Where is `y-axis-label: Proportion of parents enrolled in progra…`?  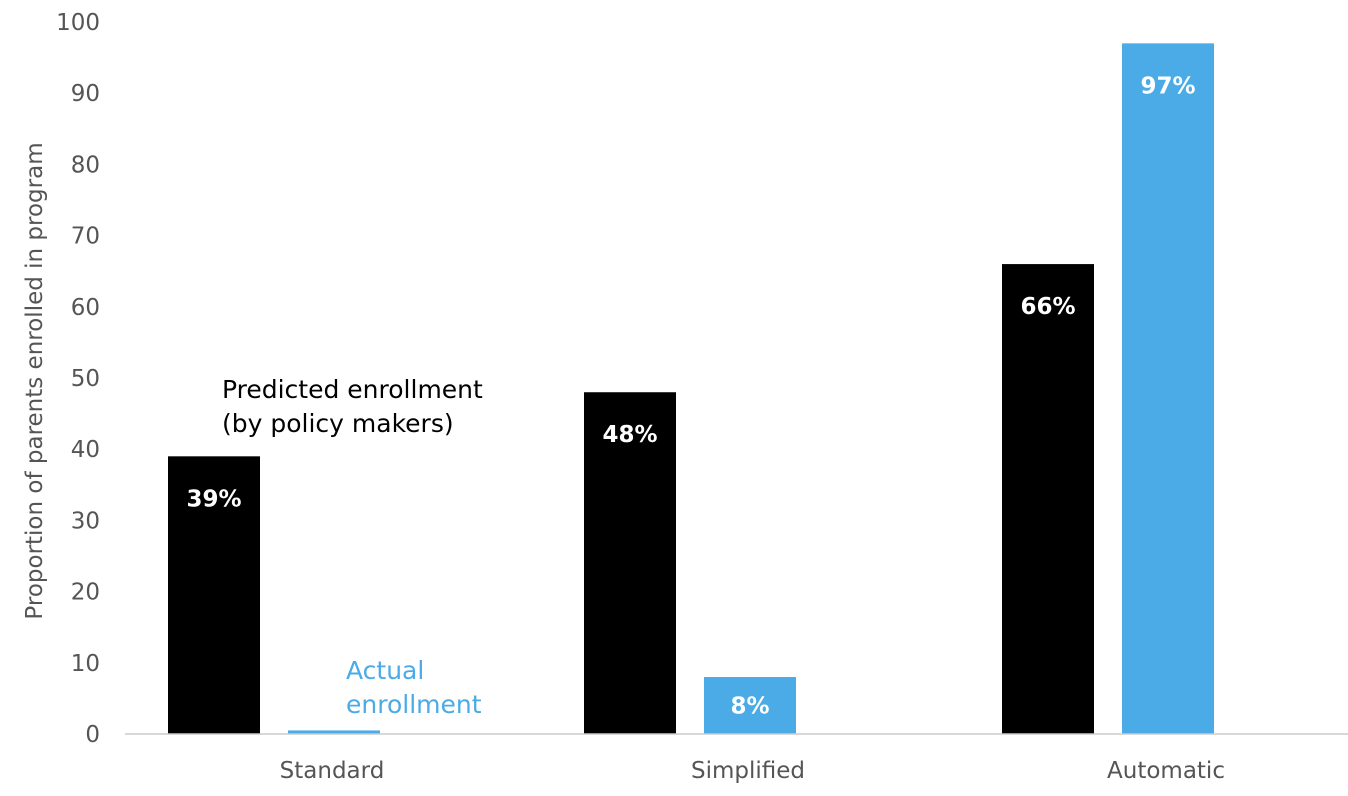
y-axis-label: Proportion of parents enrolled in progra… is located at coordinates (35, 380).